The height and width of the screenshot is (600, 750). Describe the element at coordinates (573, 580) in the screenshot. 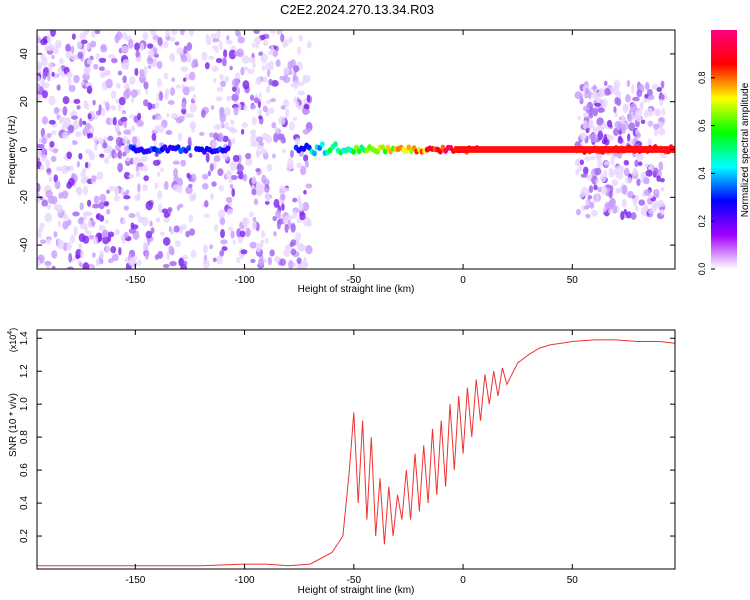

I see `snr-x-tick-label: 50` at that location.